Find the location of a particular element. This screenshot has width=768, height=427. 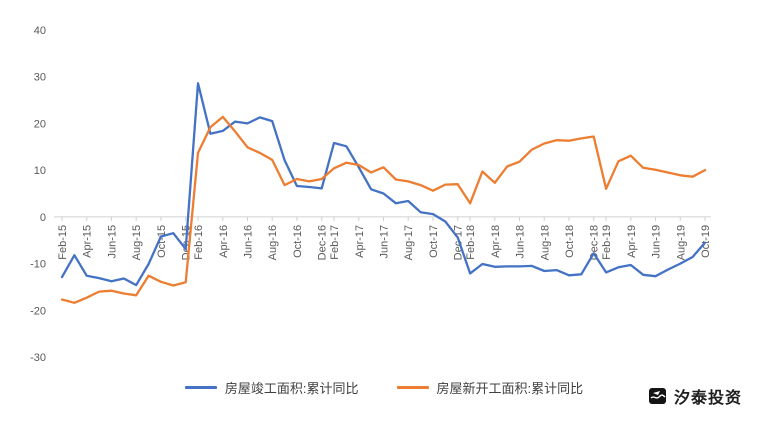

x-axis-label: Apr-17 is located at coordinates (360, 241).